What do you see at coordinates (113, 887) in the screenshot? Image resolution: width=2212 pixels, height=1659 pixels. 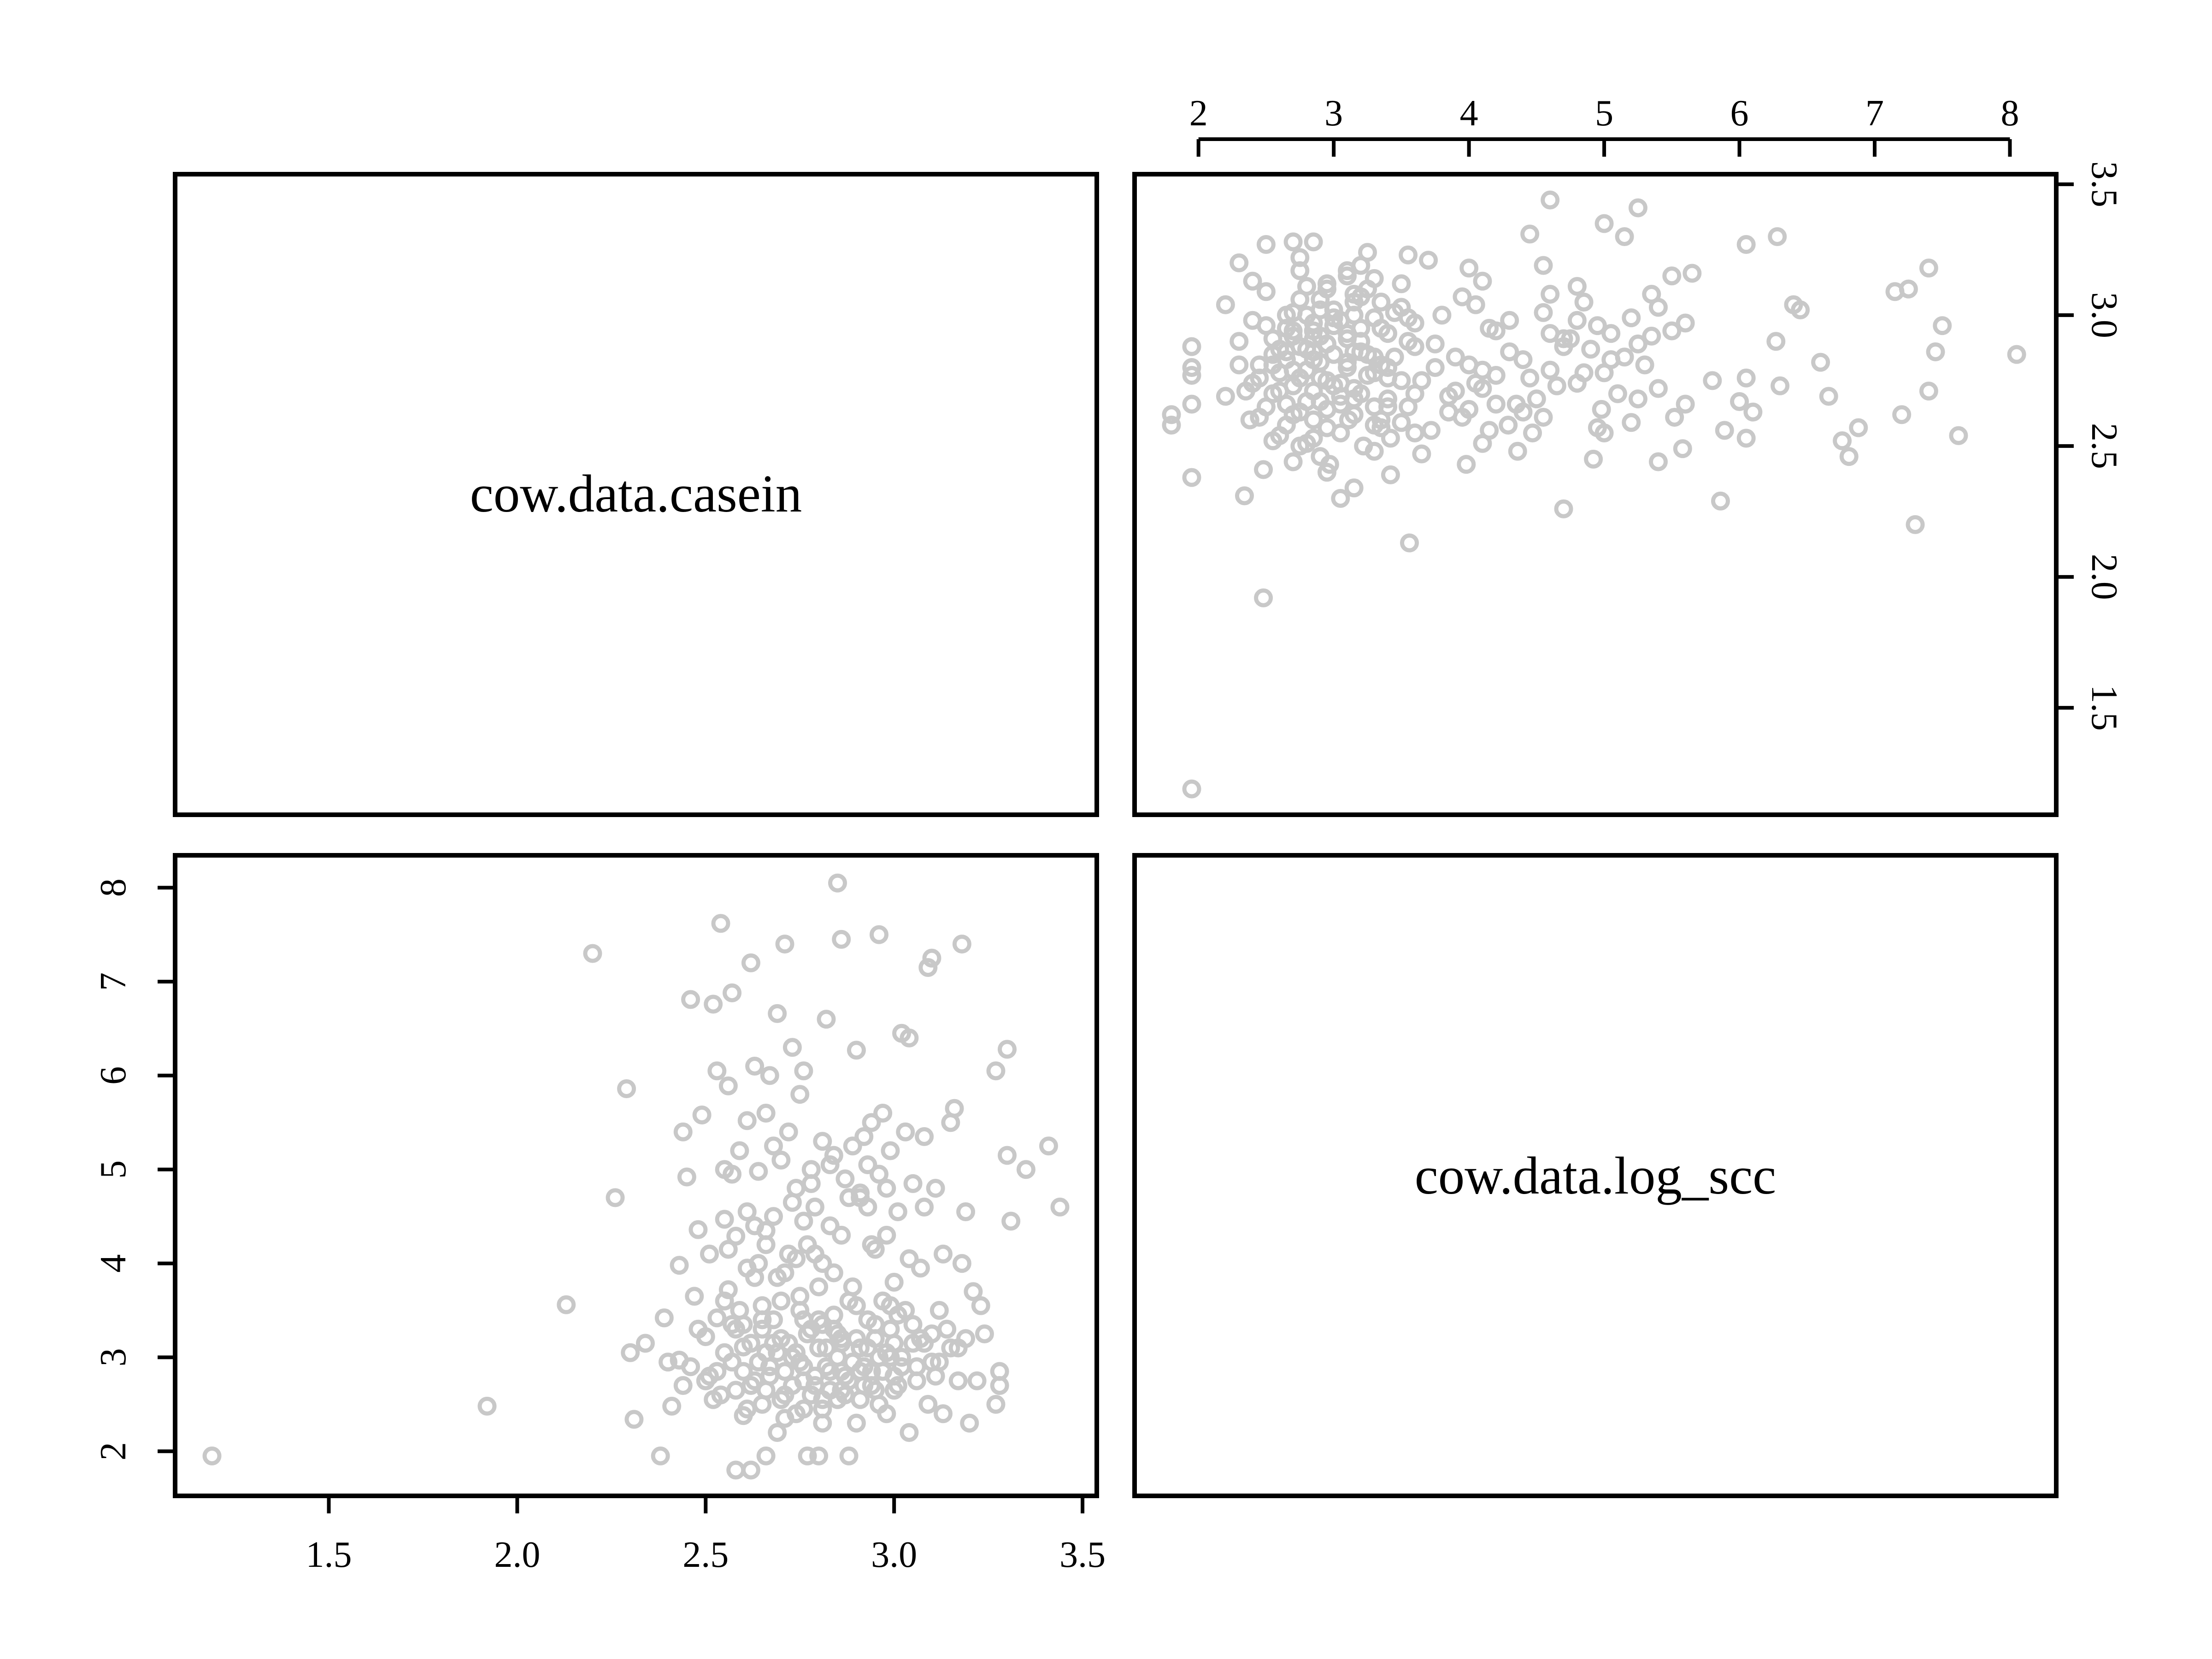 I see `left-axis-tick-label: 8` at bounding box center [113, 887].